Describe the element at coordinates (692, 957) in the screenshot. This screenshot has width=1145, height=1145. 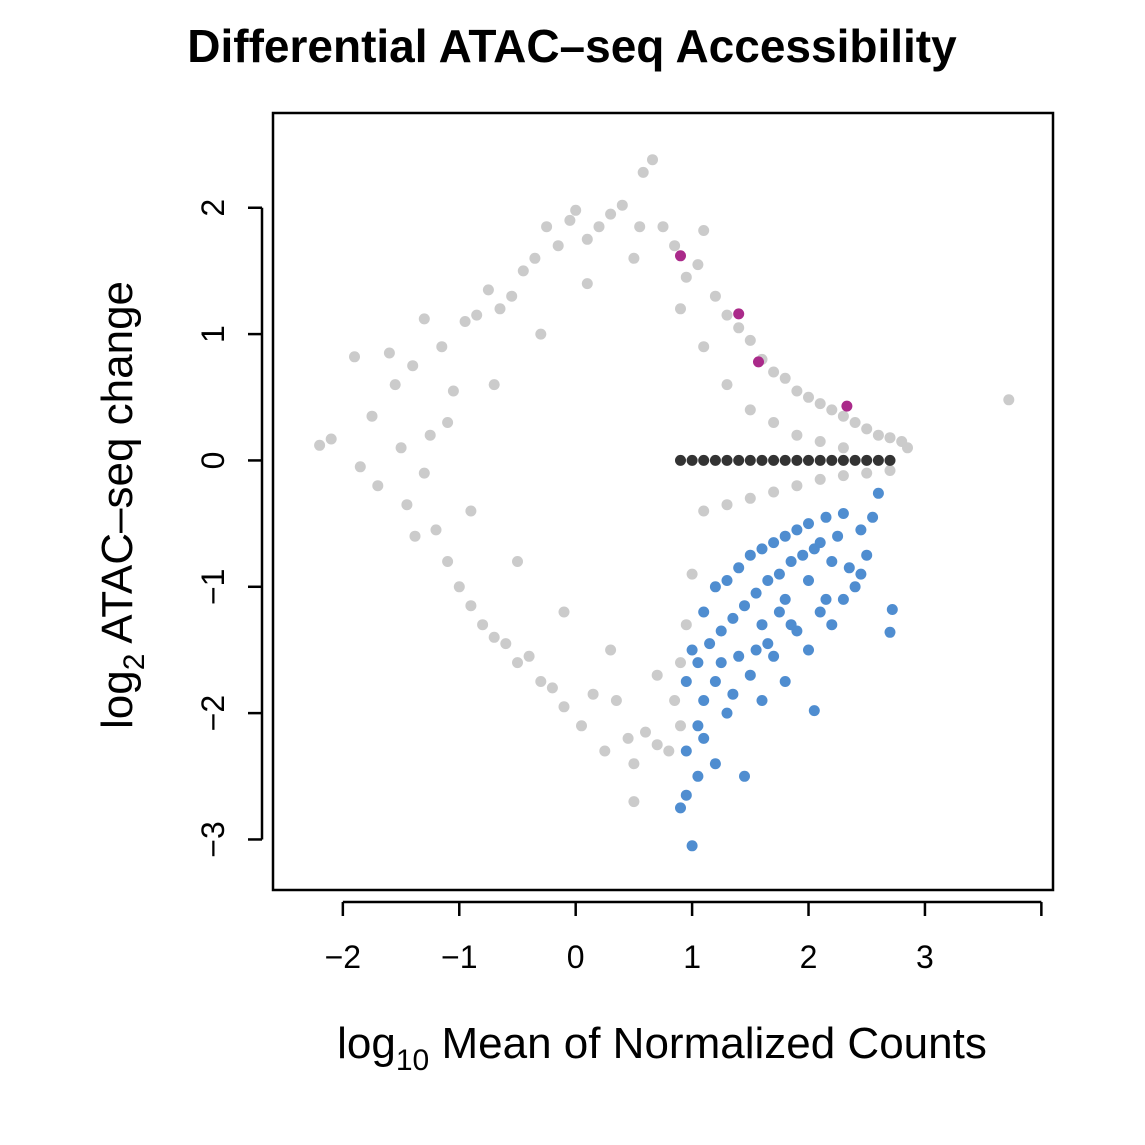
I see `x-tick-label: 1` at that location.